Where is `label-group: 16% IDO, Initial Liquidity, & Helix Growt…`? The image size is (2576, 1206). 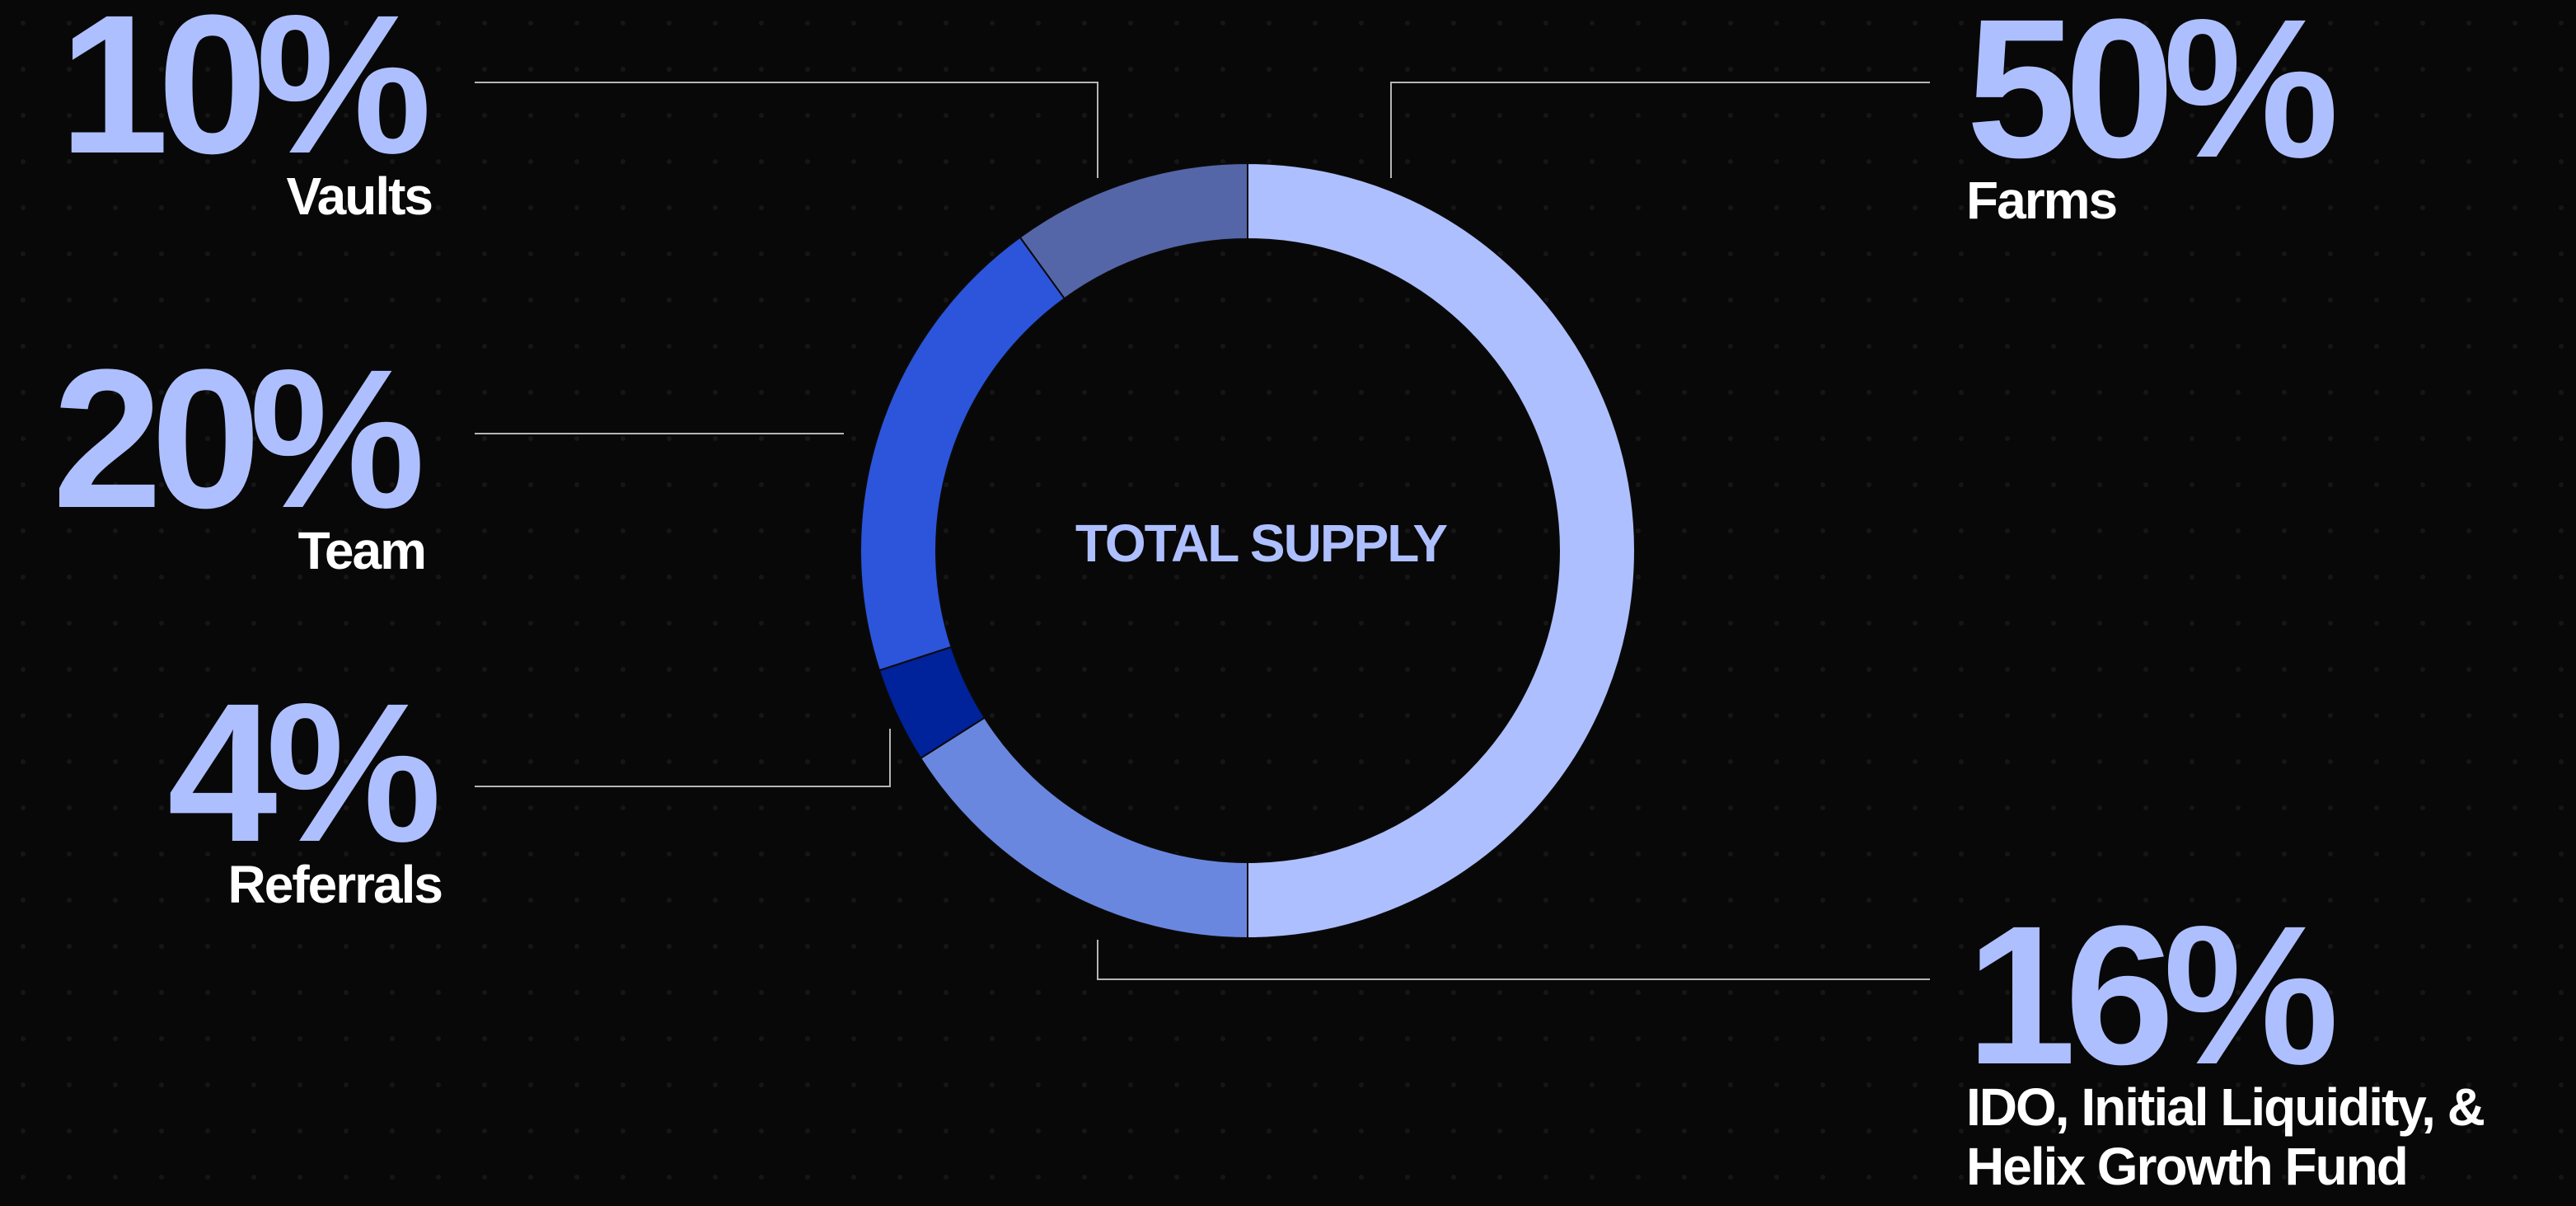 label-group: 16% IDO, Initial Liquidity, & Helix Growt… is located at coordinates (2267, 1041).